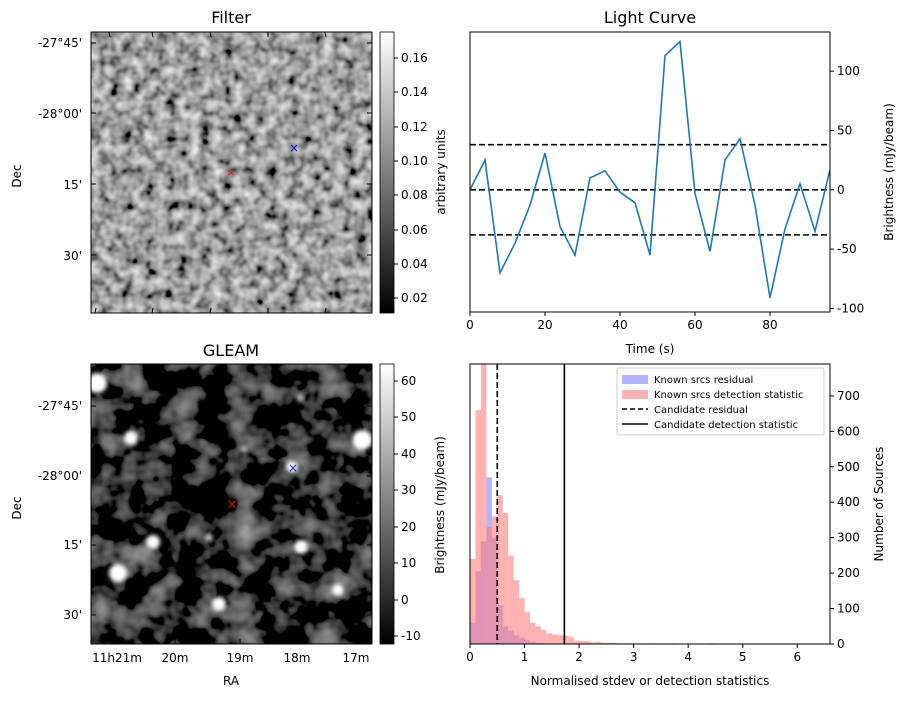 The height and width of the screenshot is (703, 907). I want to click on filter-cb-tick: 0.14, so click(414, 92).